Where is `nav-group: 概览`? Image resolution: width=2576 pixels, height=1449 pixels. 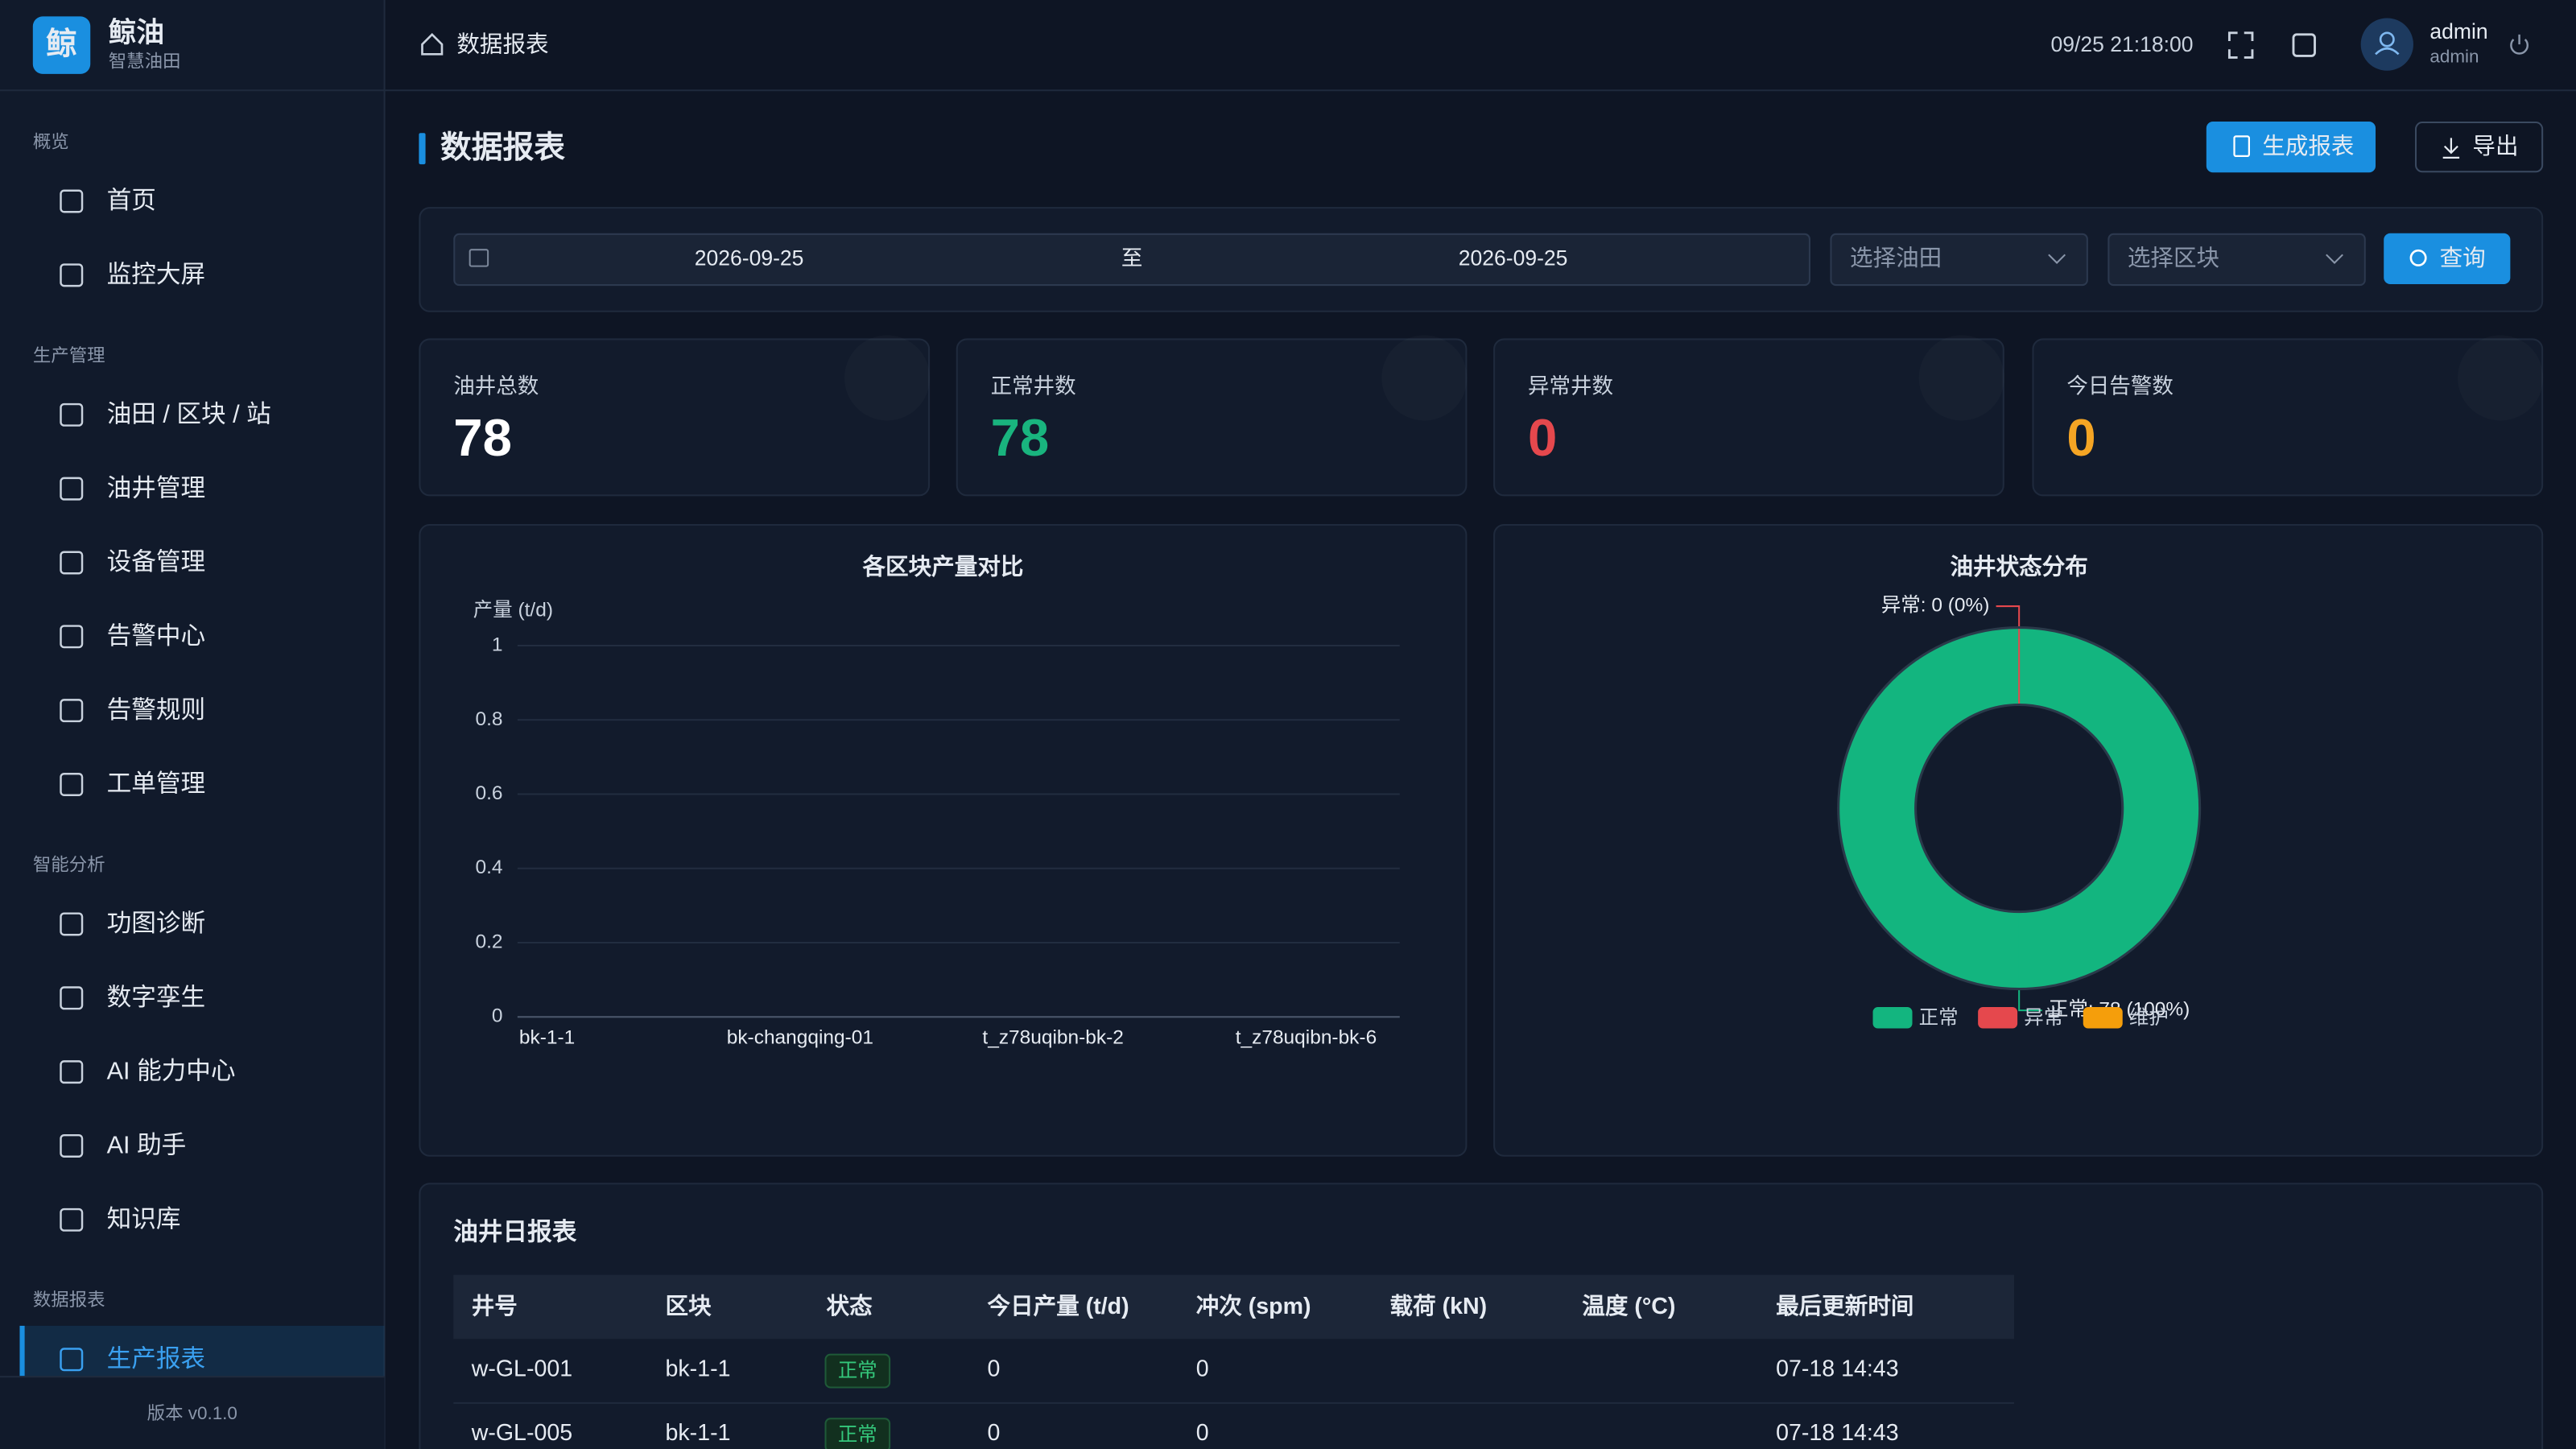 nav-group: 概览 is located at coordinates (51, 141).